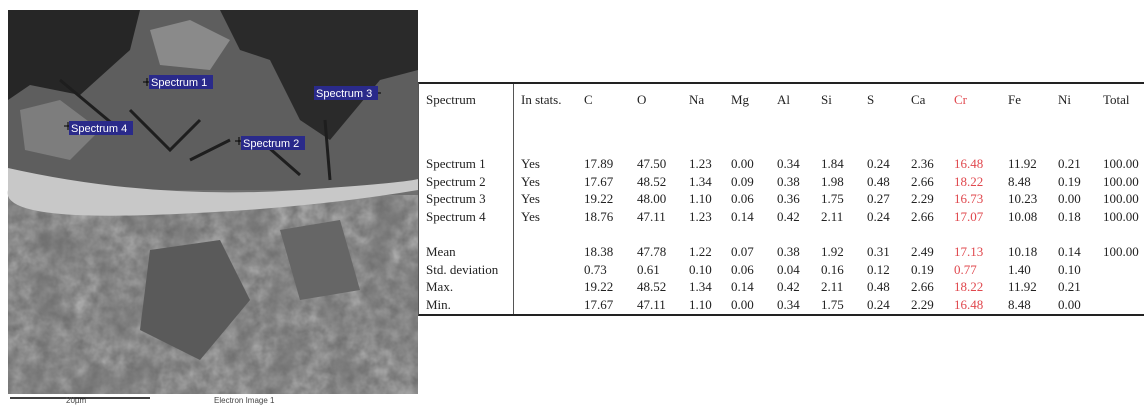 Image resolution: width=1144 pixels, height=405 pixels. Describe the element at coordinates (788, 286) in the screenshot. I see `stat-cell: 0.42` at that location.